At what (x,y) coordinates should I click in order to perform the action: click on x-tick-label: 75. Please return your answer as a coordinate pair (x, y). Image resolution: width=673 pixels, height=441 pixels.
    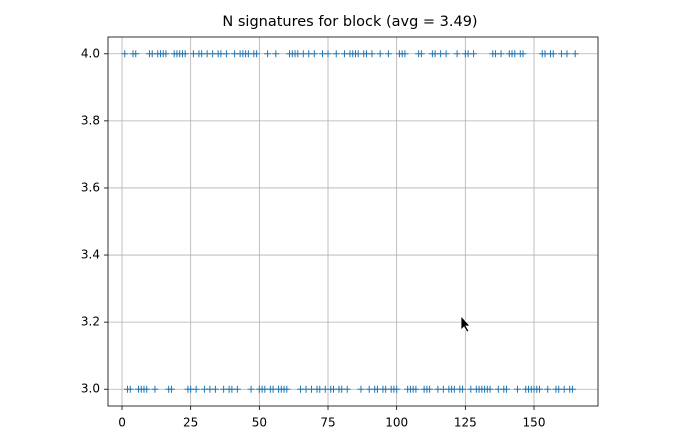
    Looking at the image, I should click on (327, 423).